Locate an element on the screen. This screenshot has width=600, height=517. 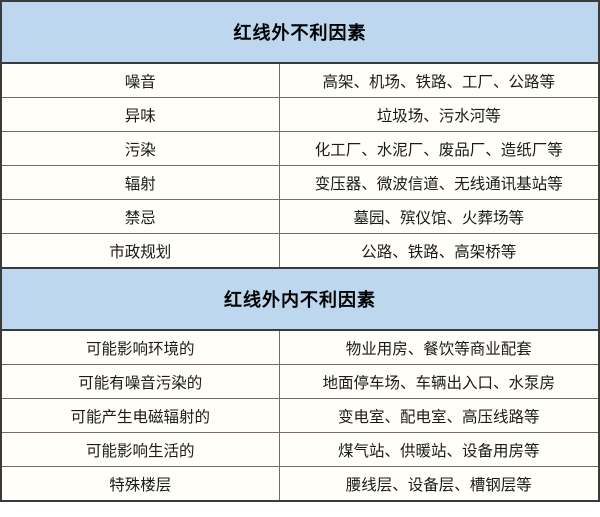
factor-value: 垃圾场、污水河等 is located at coordinates (439, 114).